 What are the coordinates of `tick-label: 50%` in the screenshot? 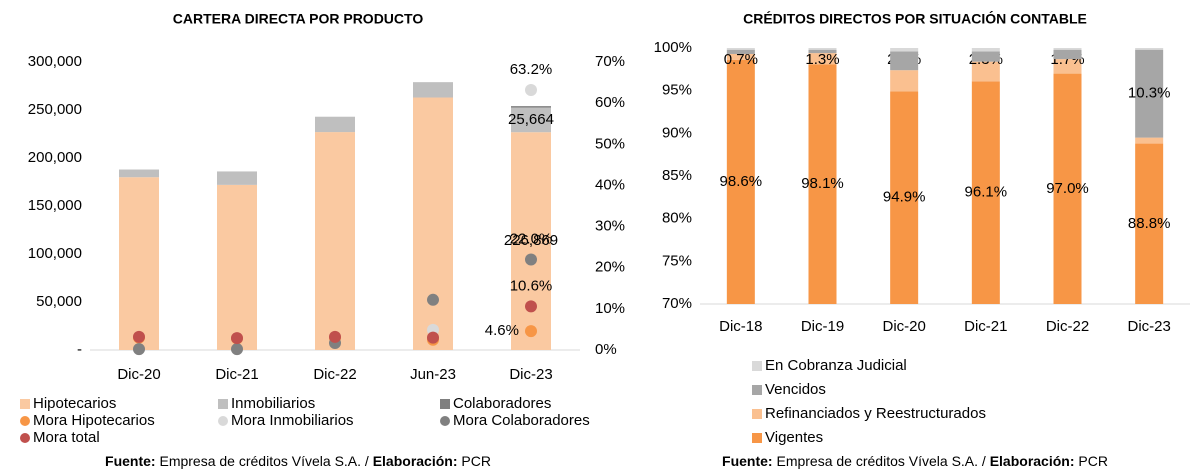 It's located at (610, 143).